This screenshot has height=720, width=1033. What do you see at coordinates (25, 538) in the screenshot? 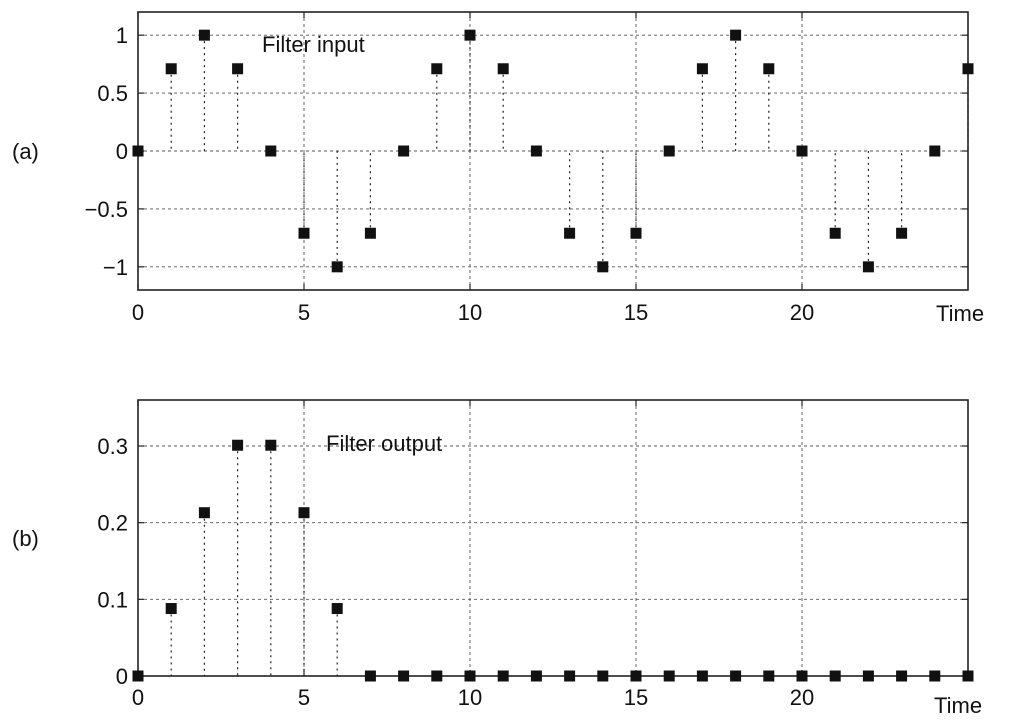
I see `panel-label: (b)` at bounding box center [25, 538].